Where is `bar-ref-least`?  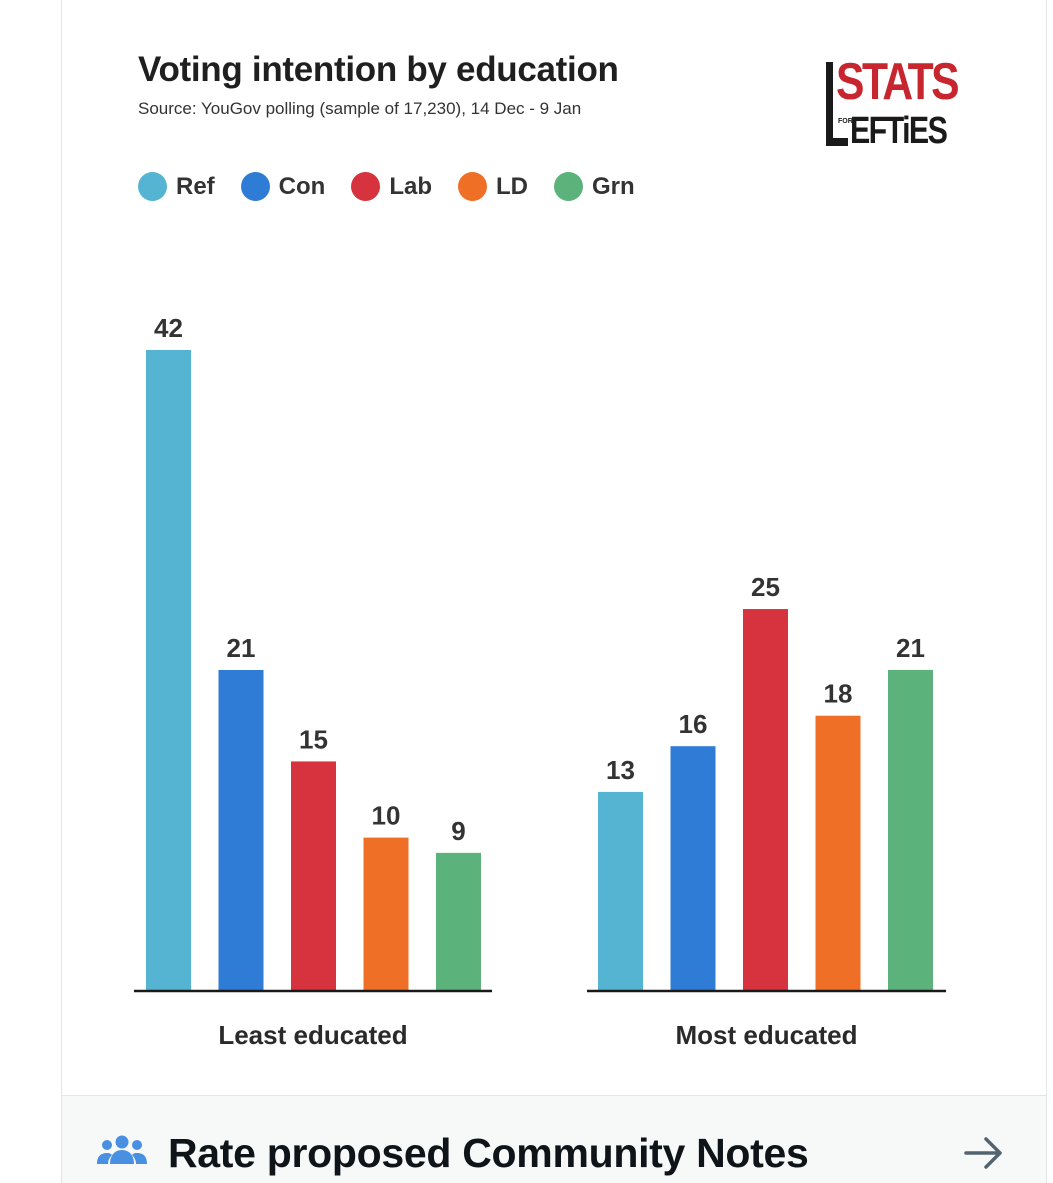 bar-ref-least is located at coordinates (168, 670).